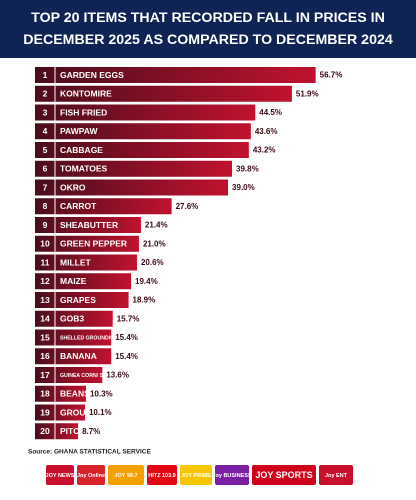  I want to click on logo-label: Joy BUSINESS, so click(231, 476).